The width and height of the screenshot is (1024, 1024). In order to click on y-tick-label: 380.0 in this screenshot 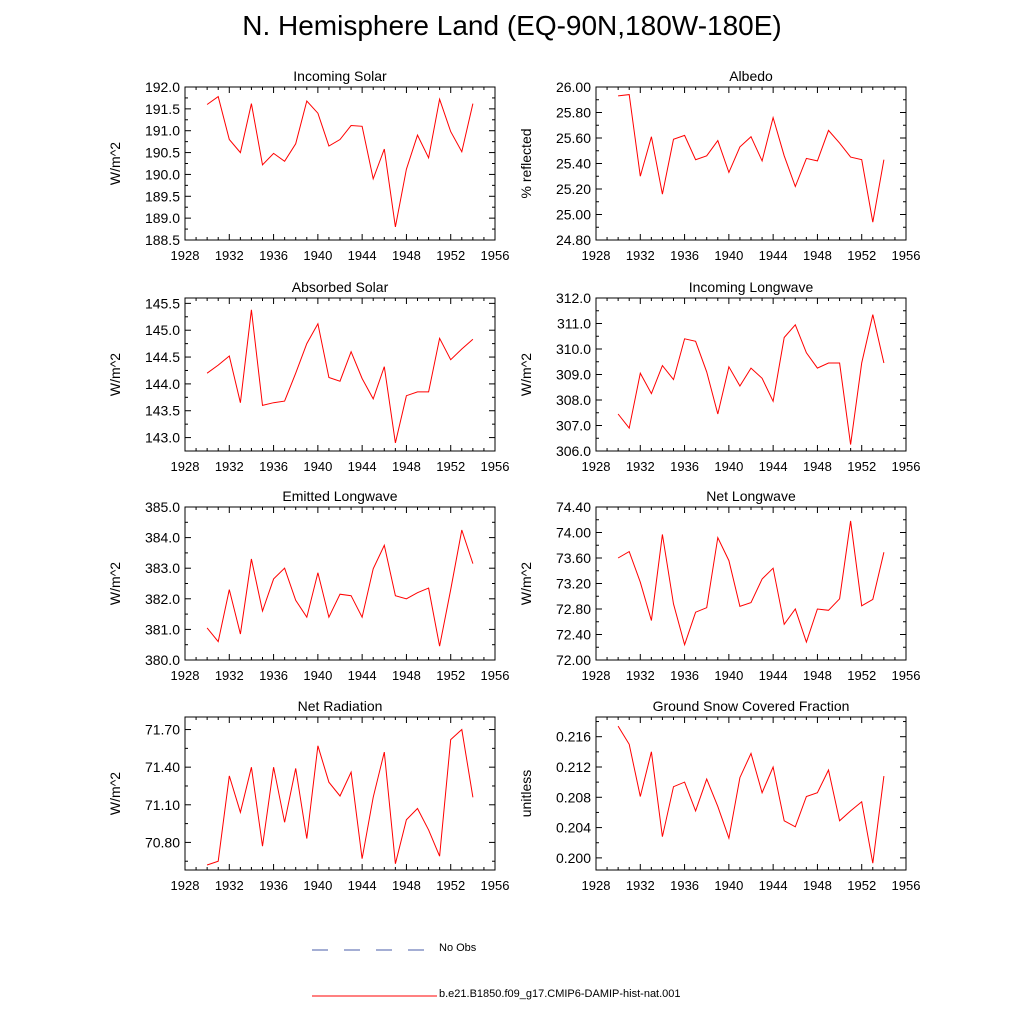, I will do `click(162, 660)`.